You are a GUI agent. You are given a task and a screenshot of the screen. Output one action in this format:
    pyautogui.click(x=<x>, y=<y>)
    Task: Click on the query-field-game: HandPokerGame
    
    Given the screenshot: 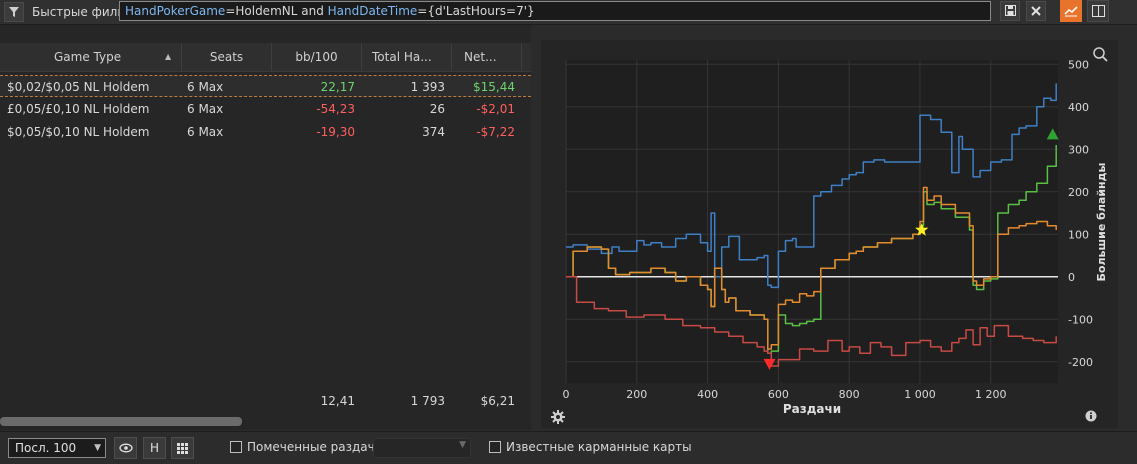 What is the action you would take?
    pyautogui.click(x=175, y=11)
    